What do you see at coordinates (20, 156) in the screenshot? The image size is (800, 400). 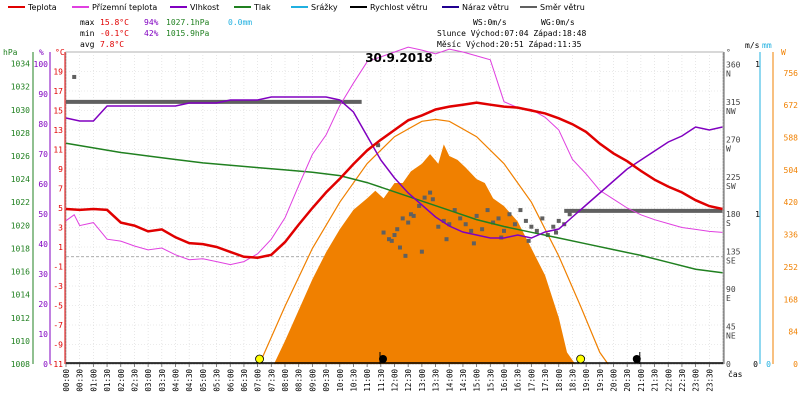 I see `pressure-tick-label: 1026` at bounding box center [20, 156].